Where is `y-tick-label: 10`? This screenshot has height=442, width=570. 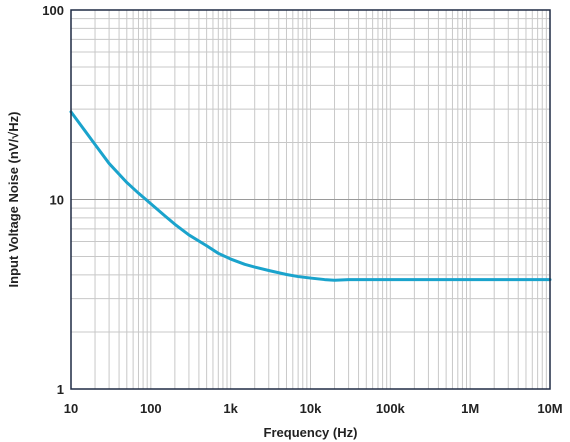
y-tick-label: 10 is located at coordinates (57, 200).